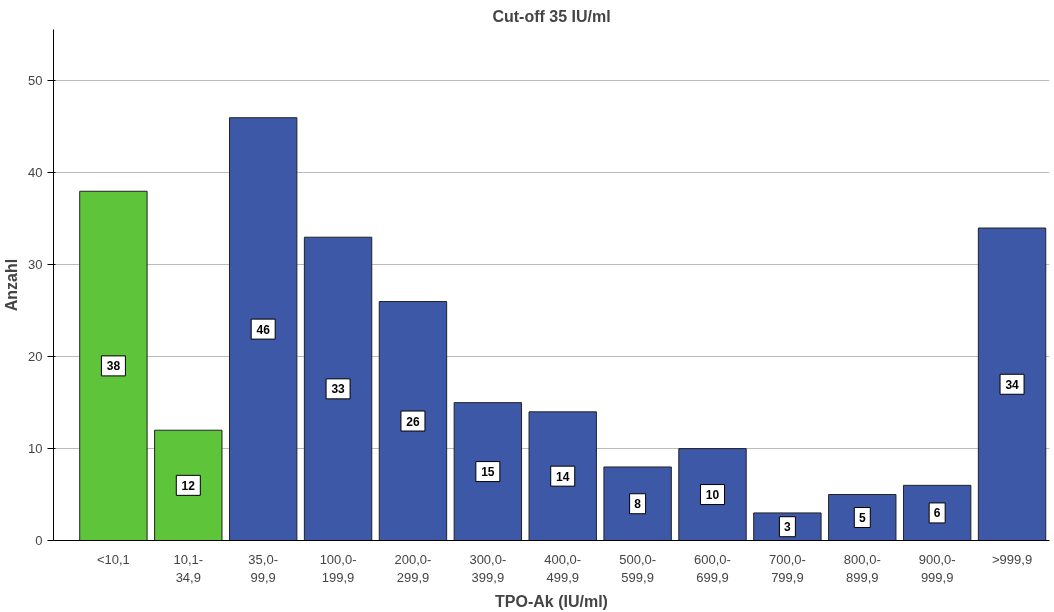  Describe the element at coordinates (862, 568) in the screenshot. I see `x-tick-label: 800,0- 899,9` at that location.